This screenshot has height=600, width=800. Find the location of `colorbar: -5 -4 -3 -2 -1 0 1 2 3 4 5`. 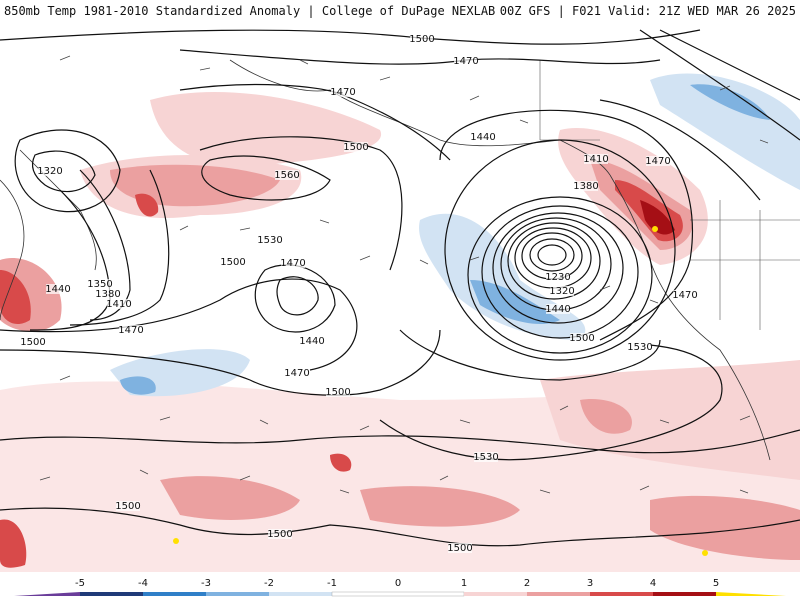

colorbar: -5 -4 -3 -2 -1 0 1 2 3 4 5 is located at coordinates (400, 586).